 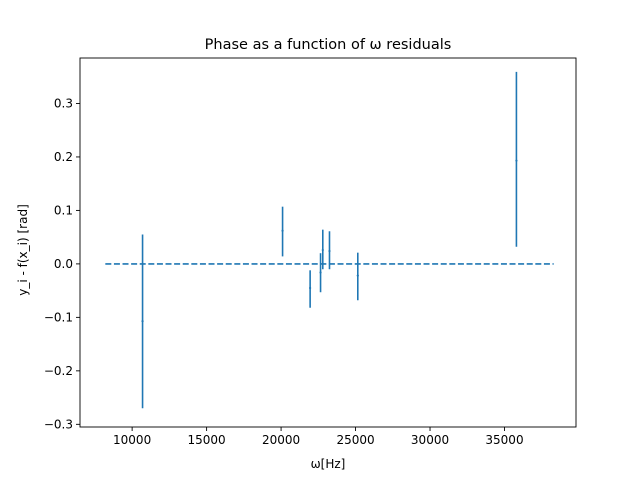 What do you see at coordinates (355, 440) in the screenshot?
I see `x-tick-label: 25000` at bounding box center [355, 440].